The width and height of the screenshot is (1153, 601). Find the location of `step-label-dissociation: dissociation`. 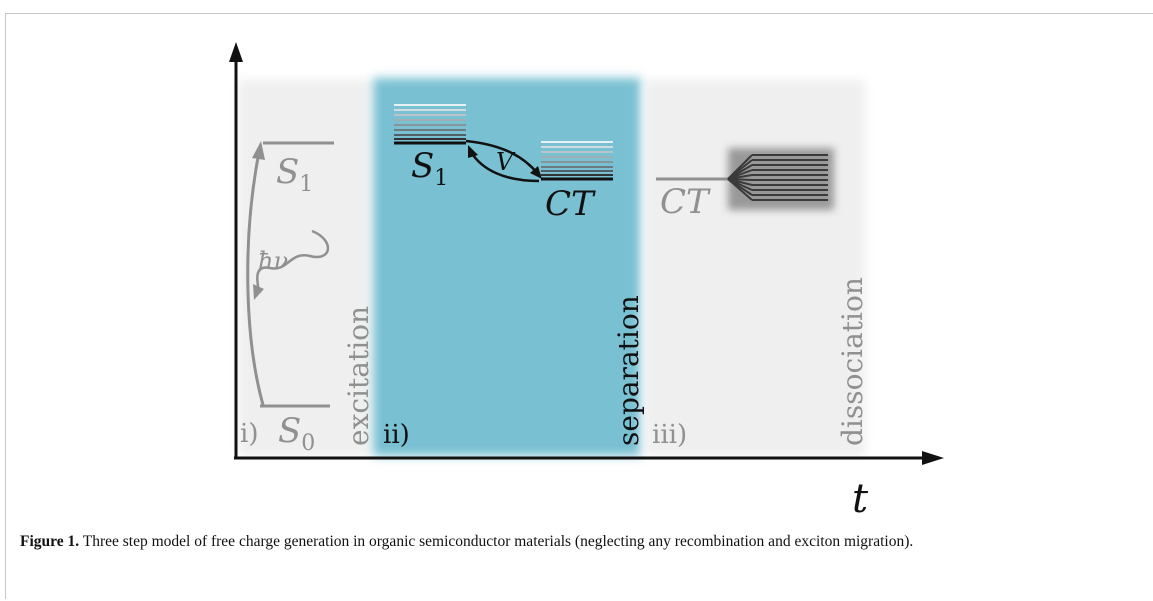

step-label-dissociation: dissociation is located at coordinates (852, 361).